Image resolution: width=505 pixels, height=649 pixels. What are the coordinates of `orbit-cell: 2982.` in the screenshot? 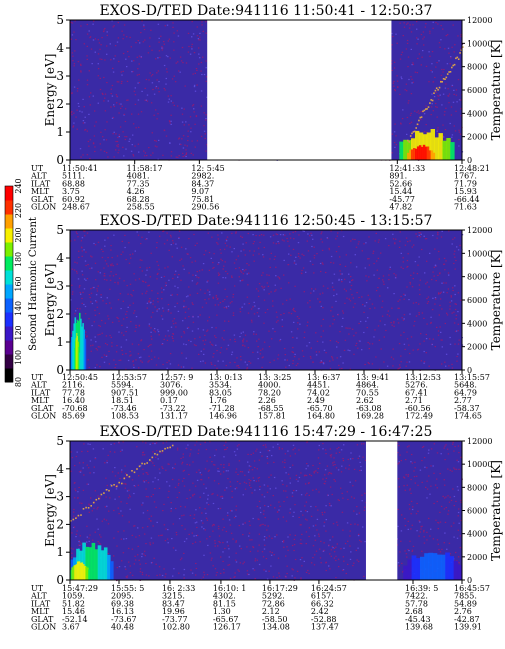 It's located at (202, 176).